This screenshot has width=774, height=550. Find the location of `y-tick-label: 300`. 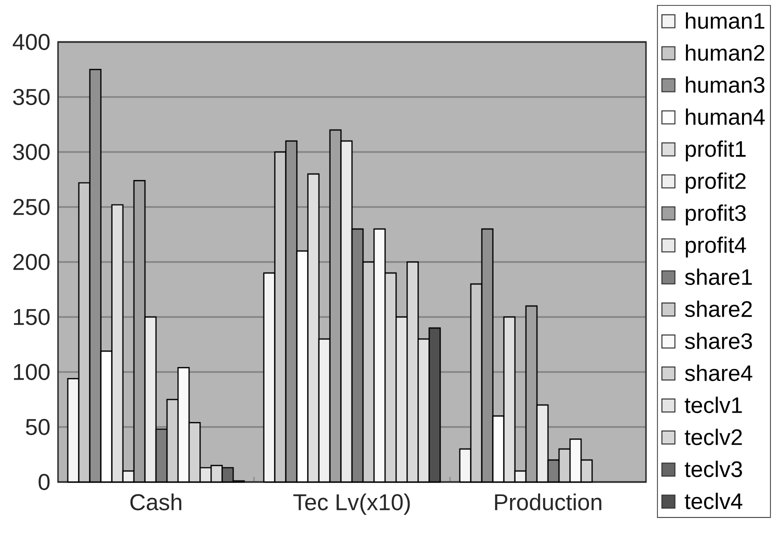

y-tick-label: 300 is located at coordinates (31, 152).